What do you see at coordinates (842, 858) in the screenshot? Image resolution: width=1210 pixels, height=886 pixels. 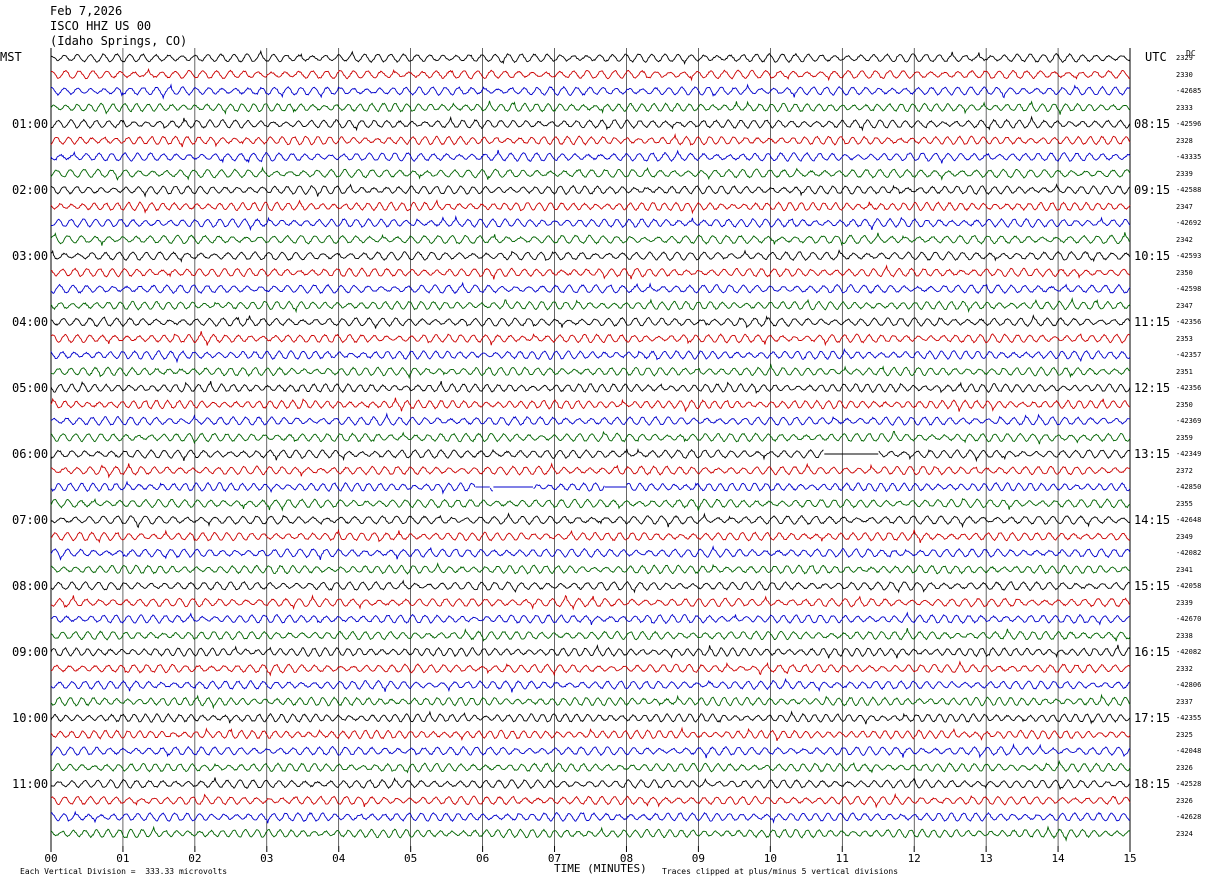 I see `x-tick-label: 11` at bounding box center [842, 858].